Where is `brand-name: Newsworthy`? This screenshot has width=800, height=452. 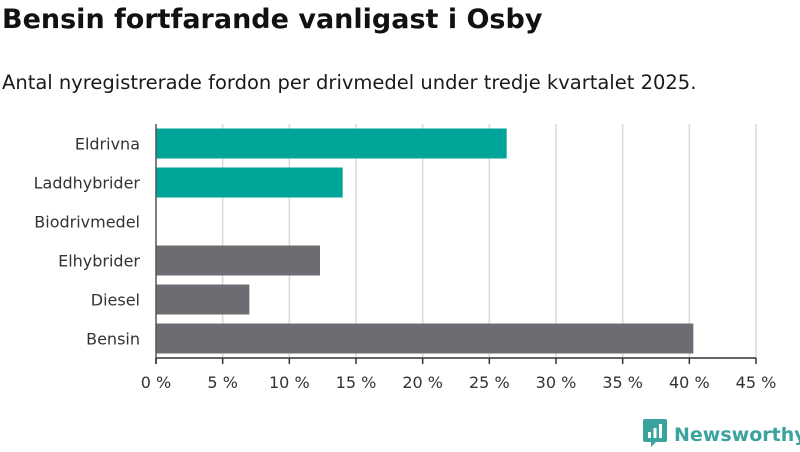 brand-name: Newsworthy is located at coordinates (737, 435).